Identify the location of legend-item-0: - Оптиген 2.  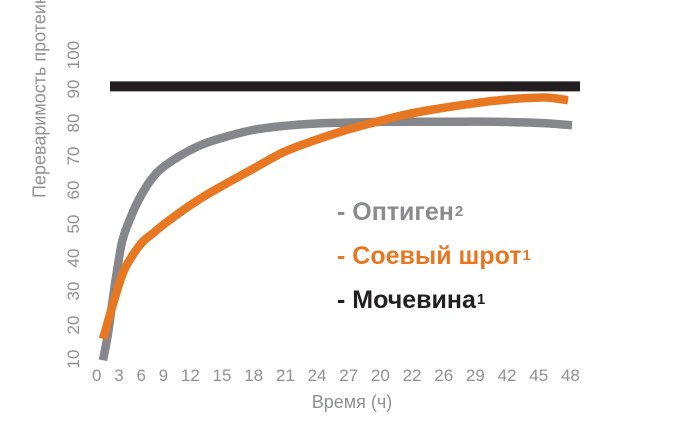
(400, 211).